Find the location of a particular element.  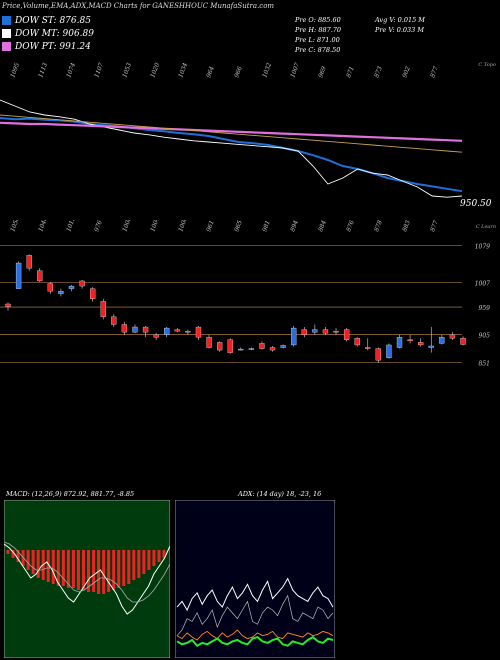

top-date-label: 1032 is located at coordinates (267, 70).